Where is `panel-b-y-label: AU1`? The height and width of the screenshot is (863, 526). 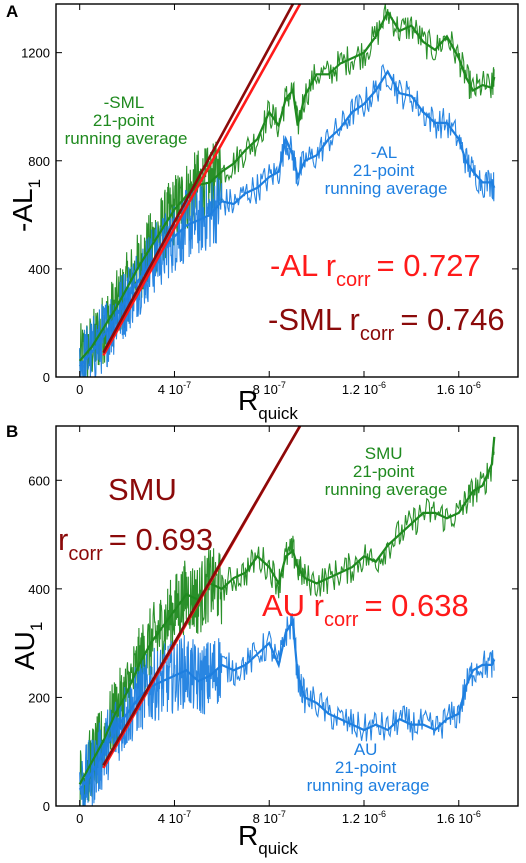 panel-b-y-label: AU1 is located at coordinates (27, 646).